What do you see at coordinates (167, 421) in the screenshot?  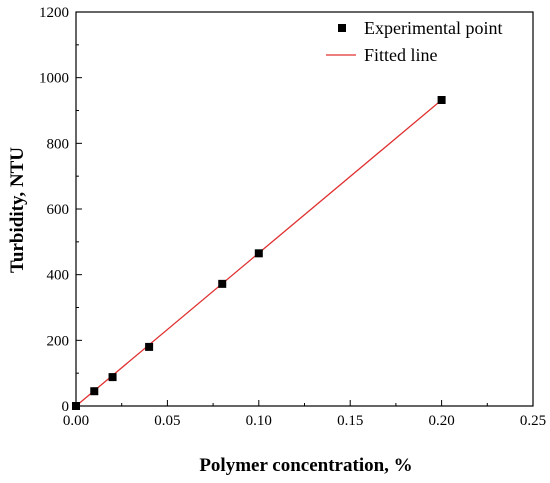 I see `x-tick-label: 0.05` at bounding box center [167, 421].